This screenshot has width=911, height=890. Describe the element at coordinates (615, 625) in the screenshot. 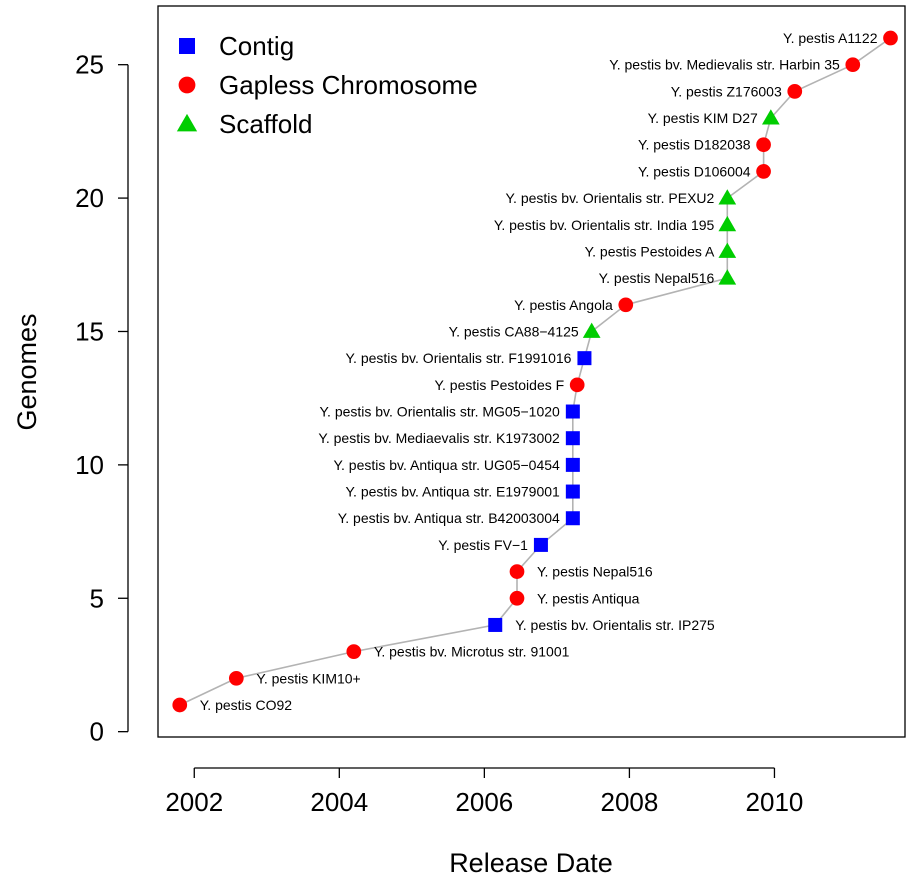

I see `point-label: Y. pestis bv. Orientalis str. IP275` at that location.